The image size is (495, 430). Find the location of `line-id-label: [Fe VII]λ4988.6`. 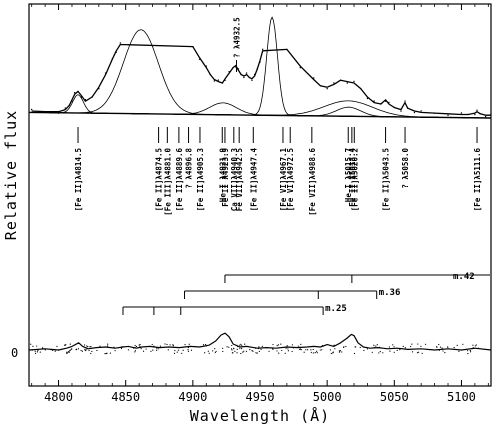

line-id-label: [Fe VII]λ4988.6 is located at coordinates (312, 182).